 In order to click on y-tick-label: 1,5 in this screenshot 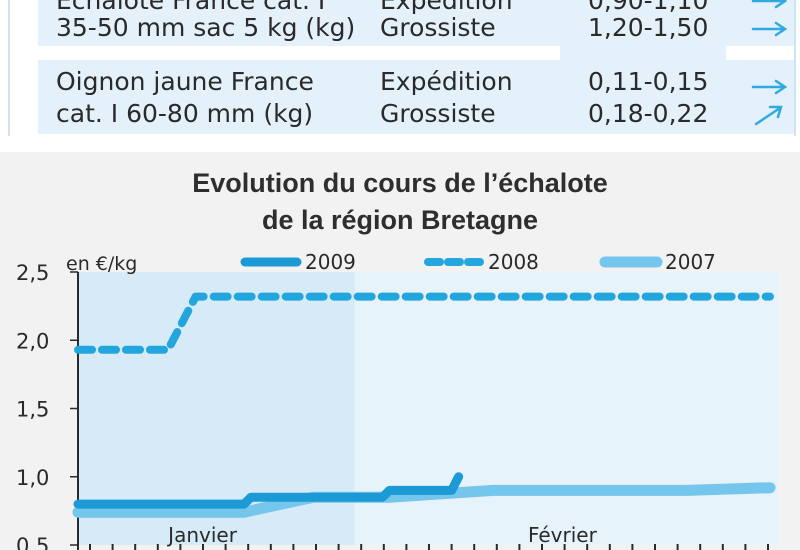, I will do `click(32, 410)`.